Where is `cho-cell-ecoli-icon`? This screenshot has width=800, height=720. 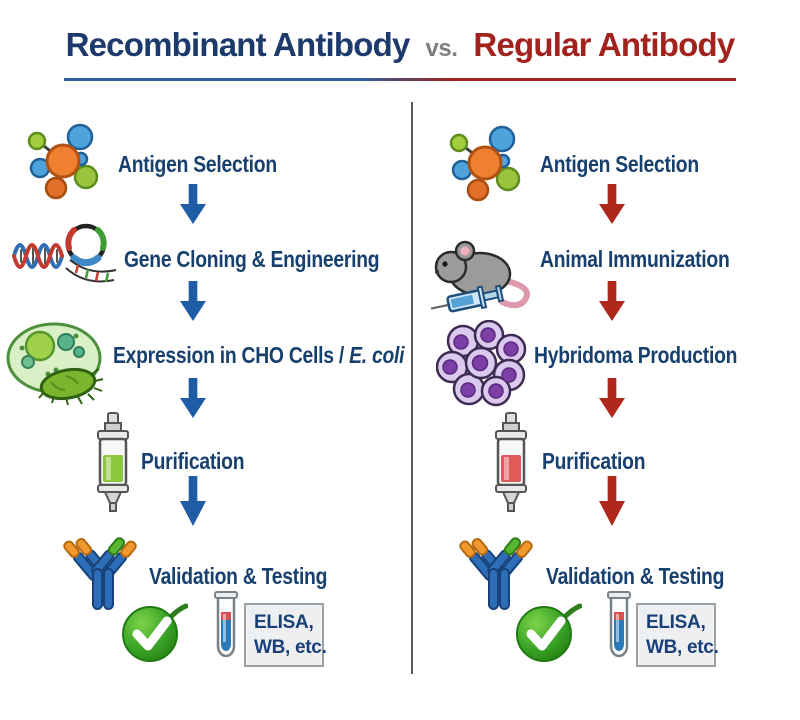 cho-cell-ecoli-icon is located at coordinates (59, 363).